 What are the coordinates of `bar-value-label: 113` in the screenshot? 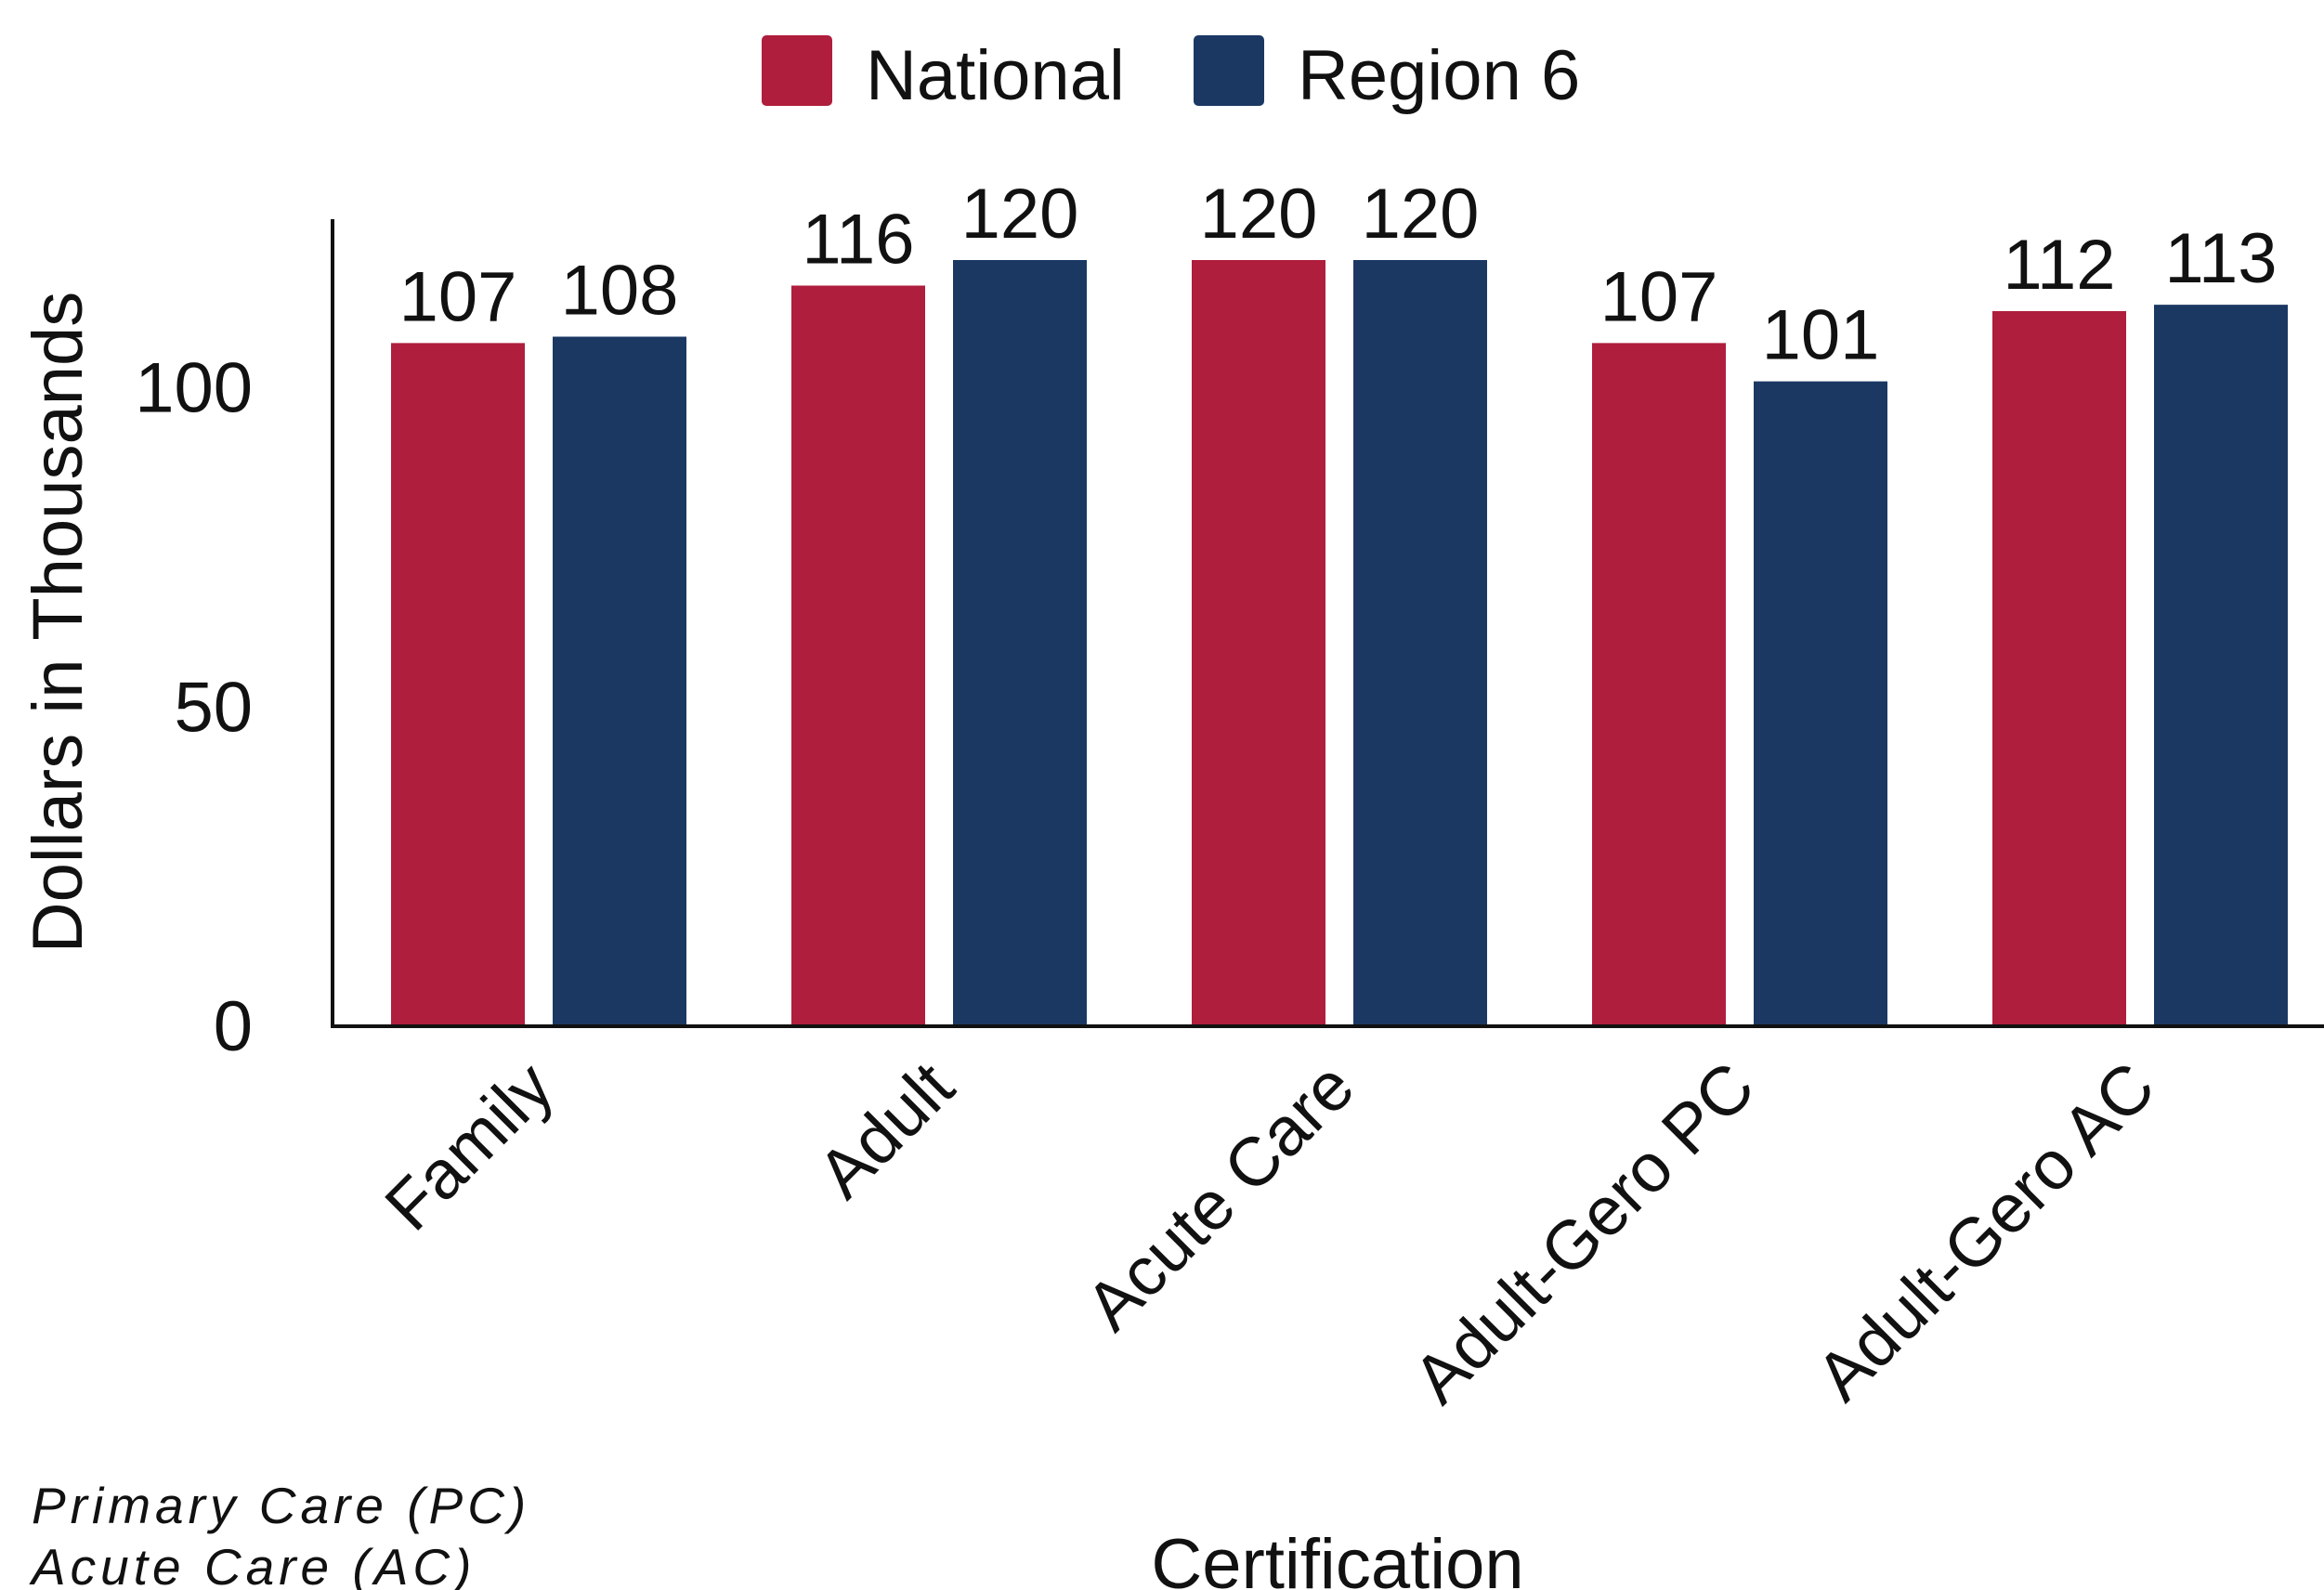 It's located at (2220, 258).